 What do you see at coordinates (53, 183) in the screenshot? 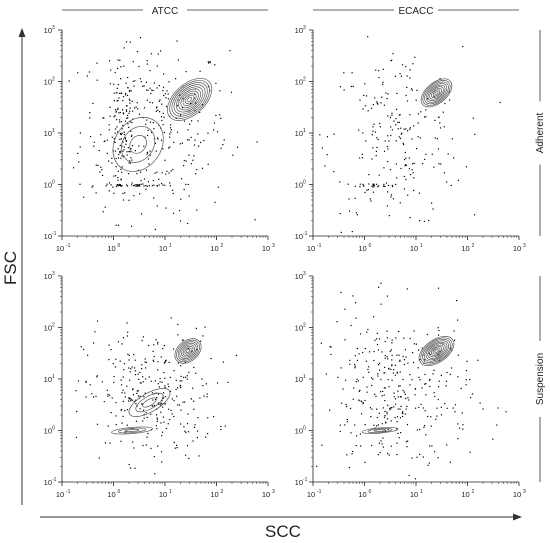
I see `y-tick-exponent: 0` at bounding box center [53, 183].